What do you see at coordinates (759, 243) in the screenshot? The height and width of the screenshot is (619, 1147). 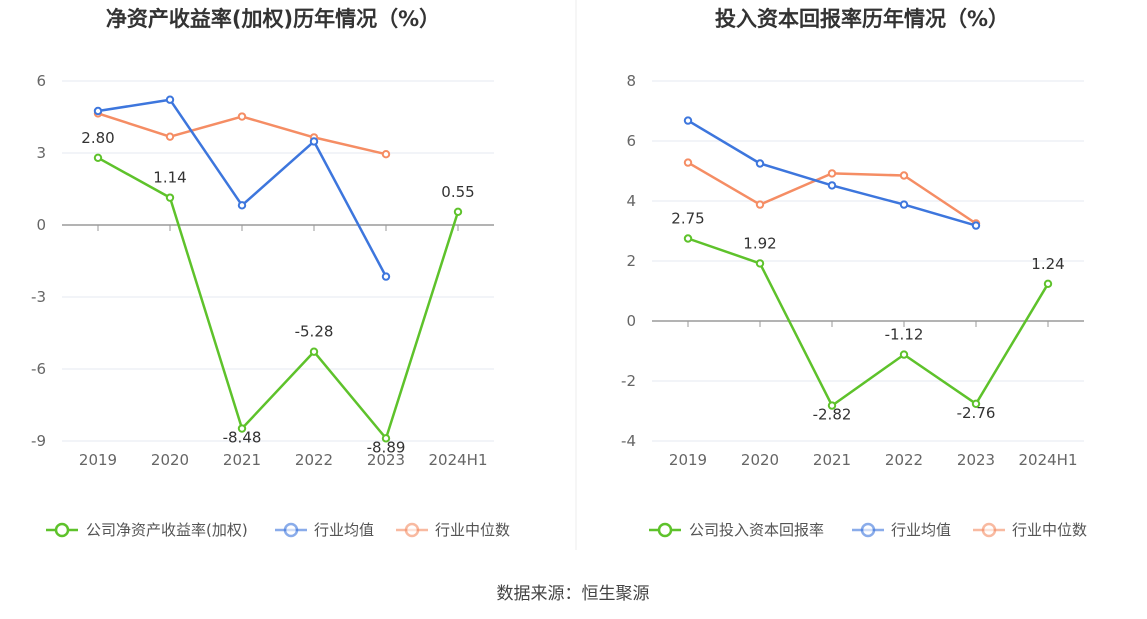 I see `data-label: 1.92` at bounding box center [759, 243].